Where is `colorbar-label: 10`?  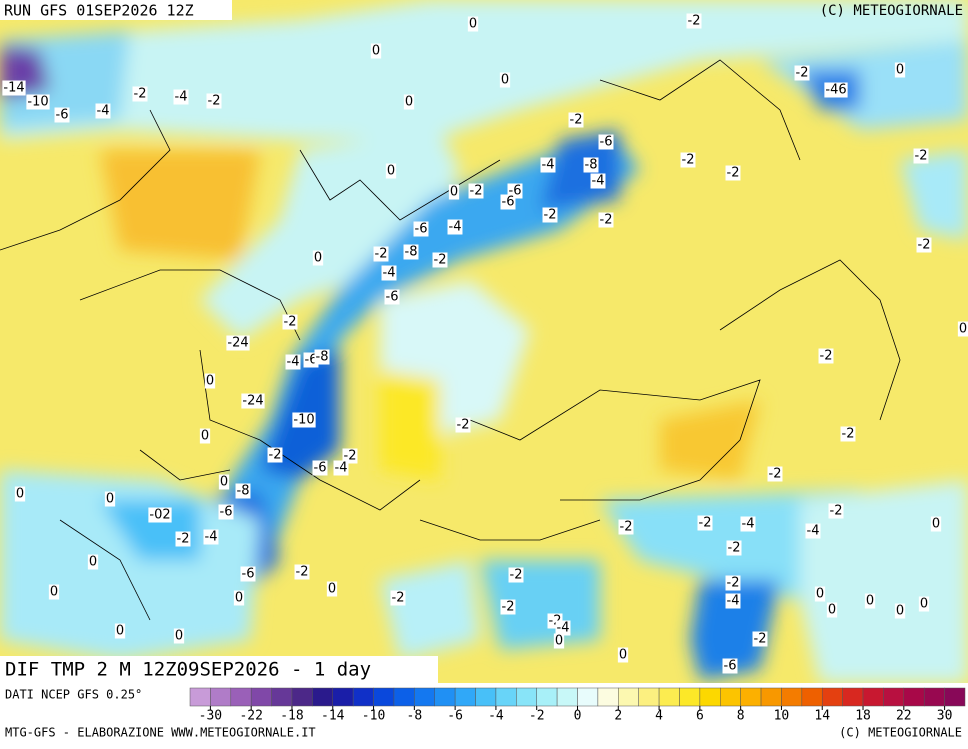
colorbar-label: 10 is located at coordinates (782, 716).